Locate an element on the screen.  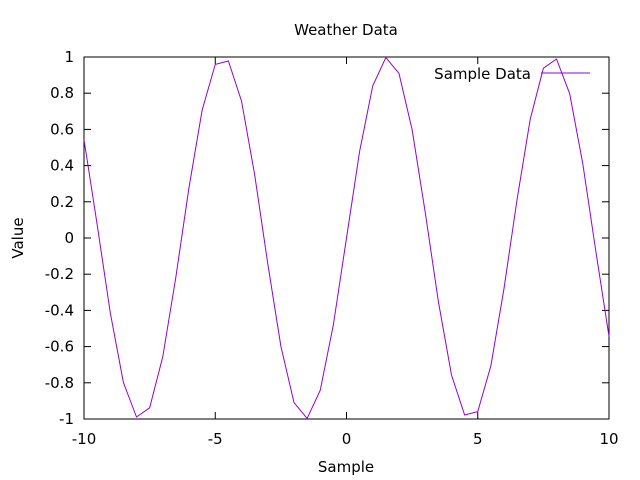
y-tick-label: 0.8 is located at coordinates (62, 93).